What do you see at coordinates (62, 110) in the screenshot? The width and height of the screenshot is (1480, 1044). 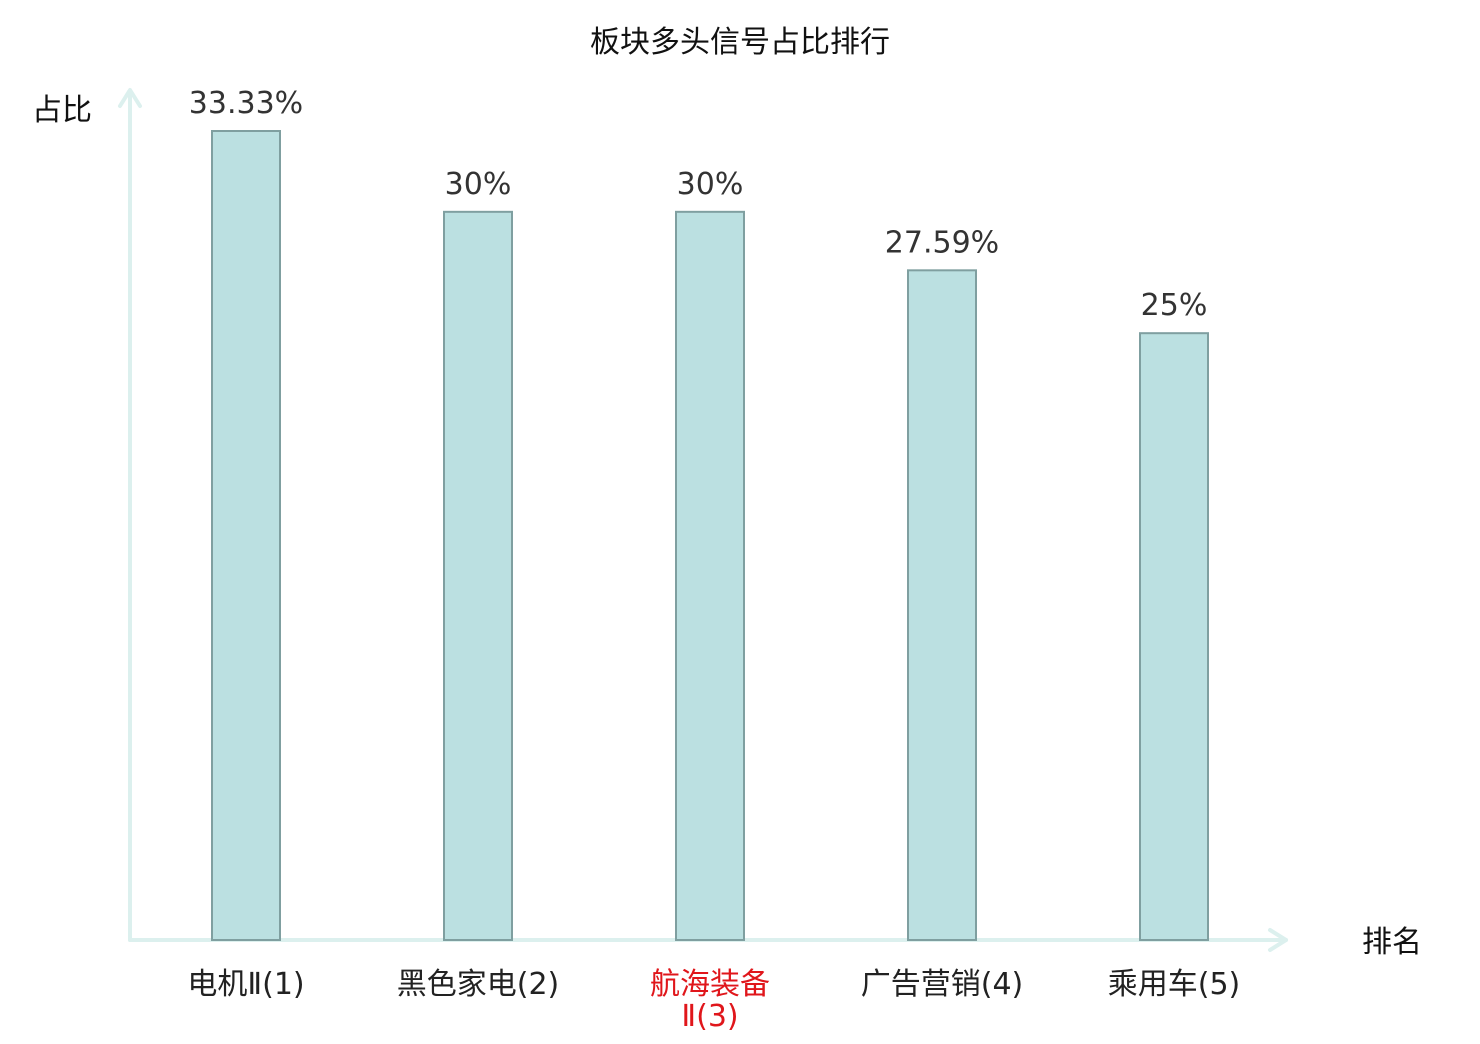 I see `y-axis-label: 占比` at bounding box center [62, 110].